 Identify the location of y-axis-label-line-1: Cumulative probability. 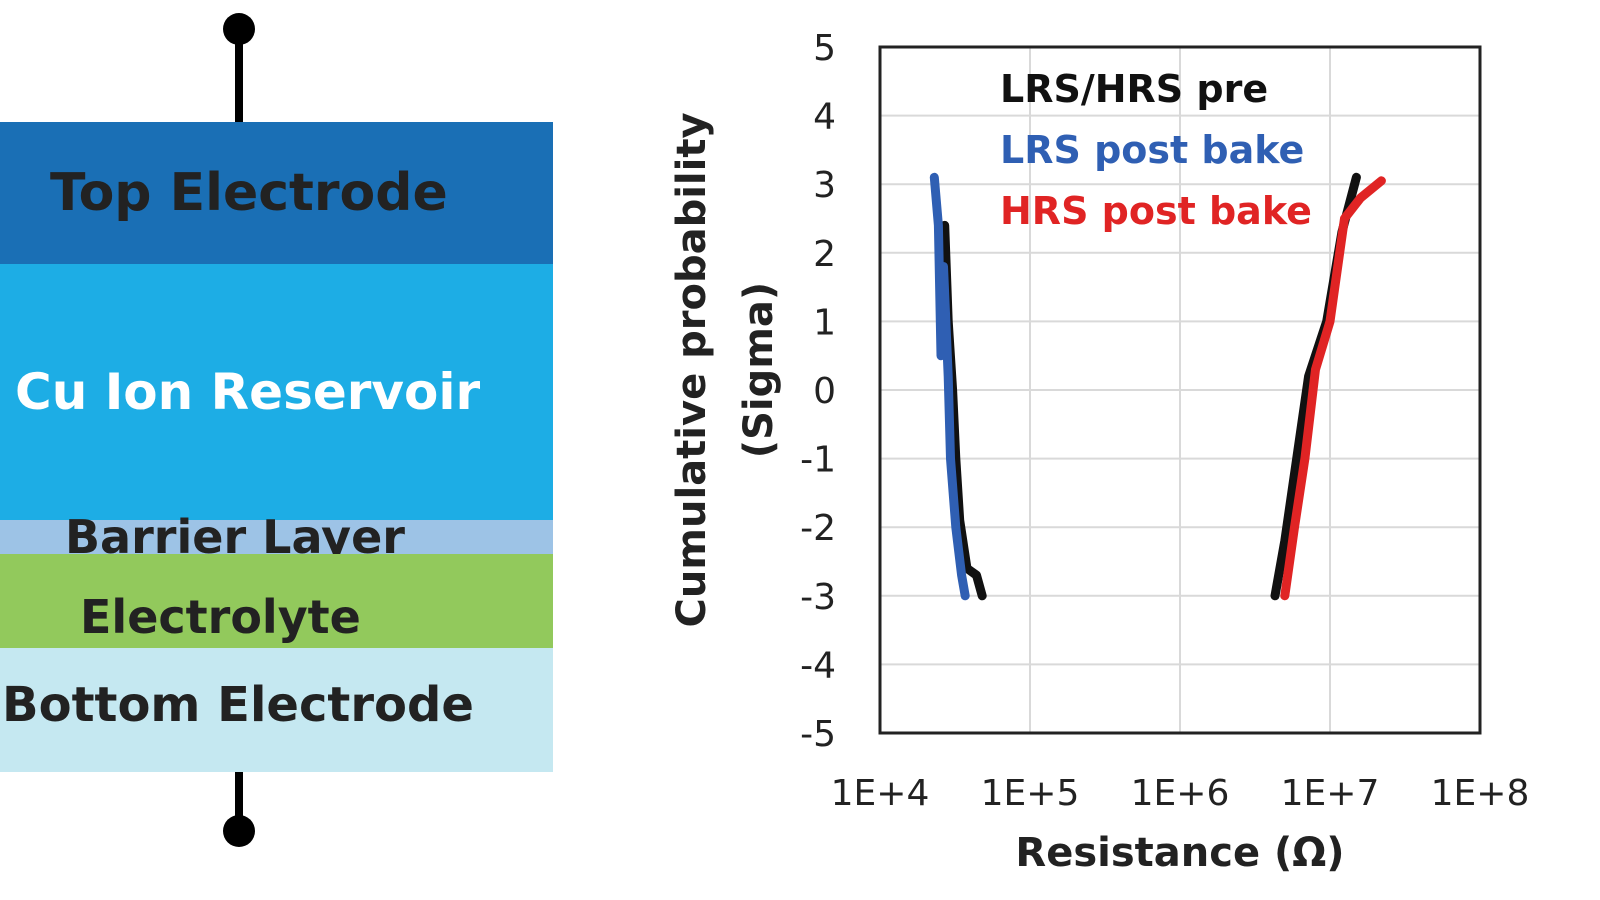
(692, 369).